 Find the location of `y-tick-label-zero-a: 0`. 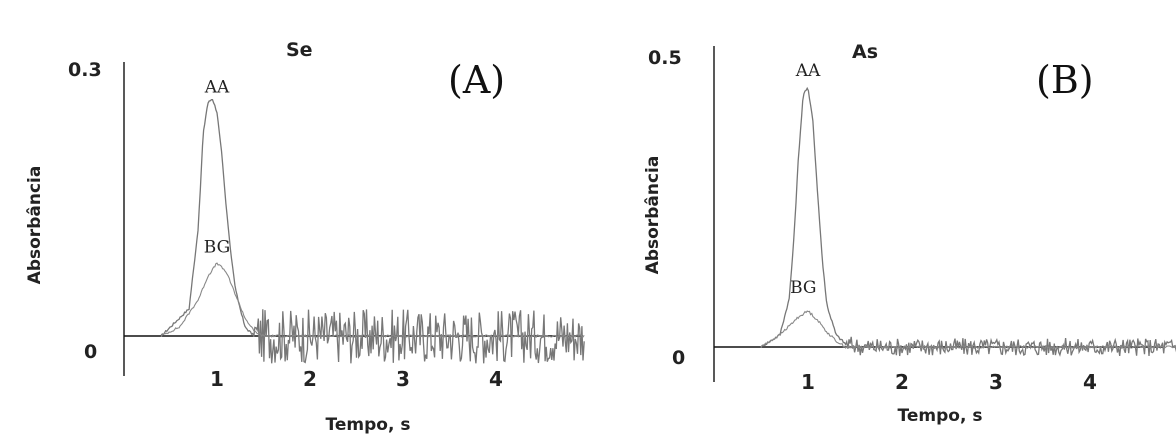

y-tick-label-zero-a: 0 is located at coordinates (90, 352).